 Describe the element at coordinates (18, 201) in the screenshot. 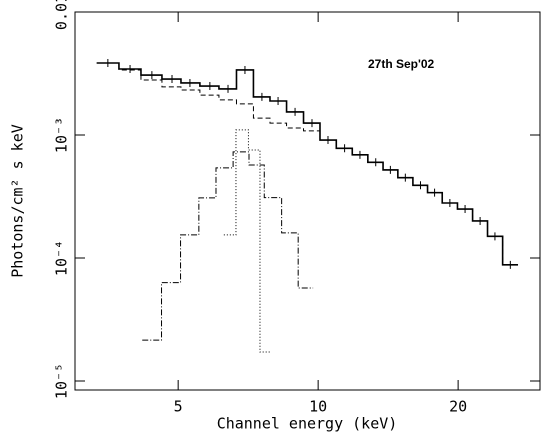

I see `y-axis-label: Photons/cm² s keV` at that location.